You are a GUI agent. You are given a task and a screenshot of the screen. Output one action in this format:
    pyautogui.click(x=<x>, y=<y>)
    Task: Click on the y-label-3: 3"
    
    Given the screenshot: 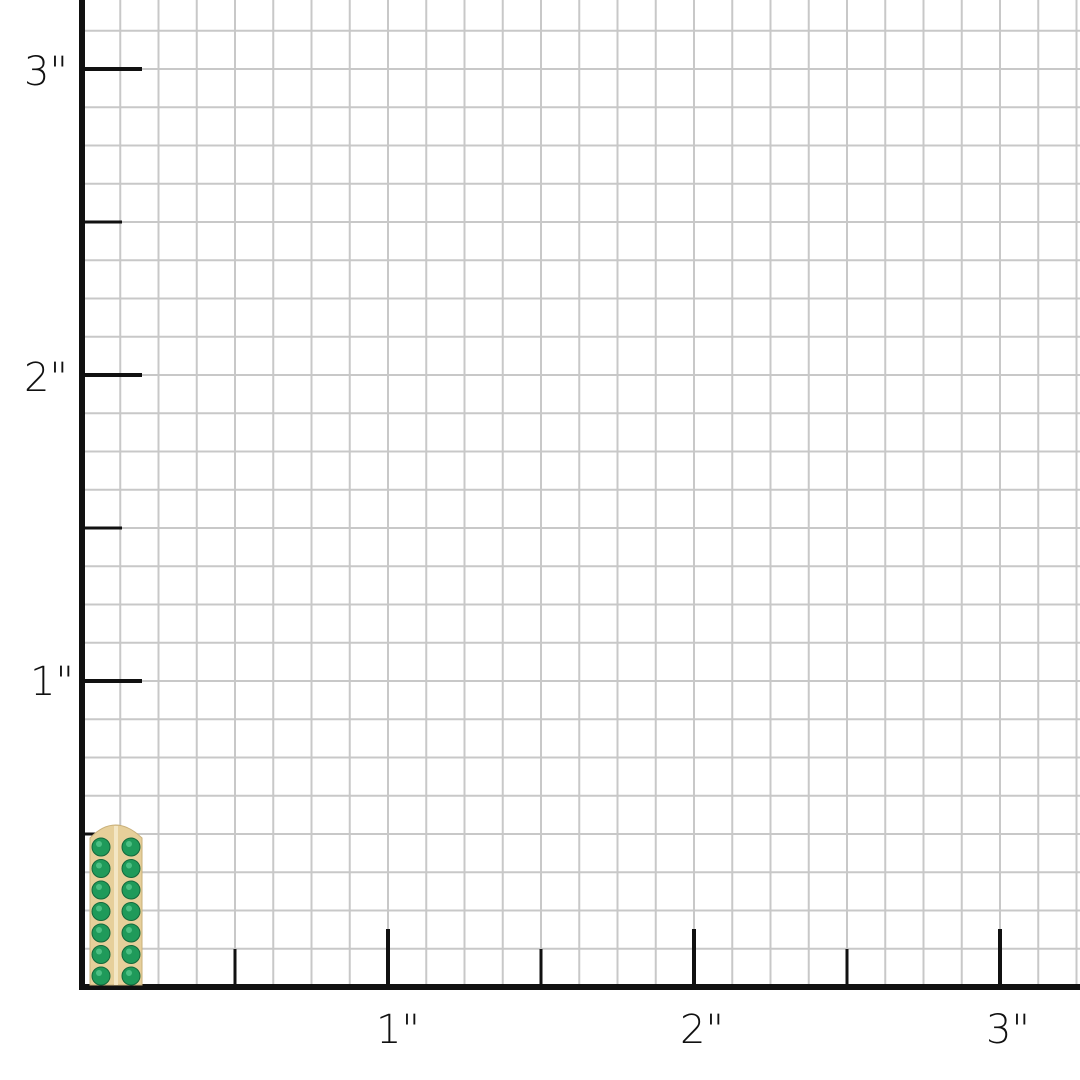 What is the action you would take?
    pyautogui.click(x=46, y=72)
    